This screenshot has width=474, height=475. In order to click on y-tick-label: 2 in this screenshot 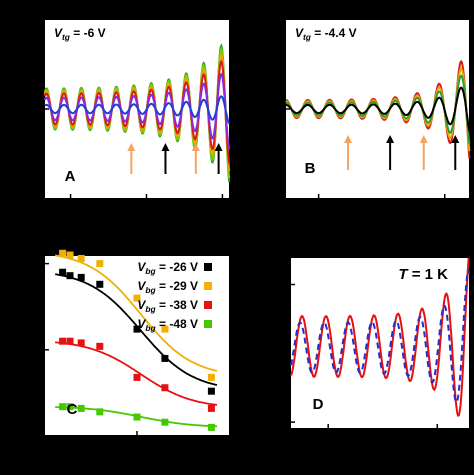, I will do `click(275, 18)`.